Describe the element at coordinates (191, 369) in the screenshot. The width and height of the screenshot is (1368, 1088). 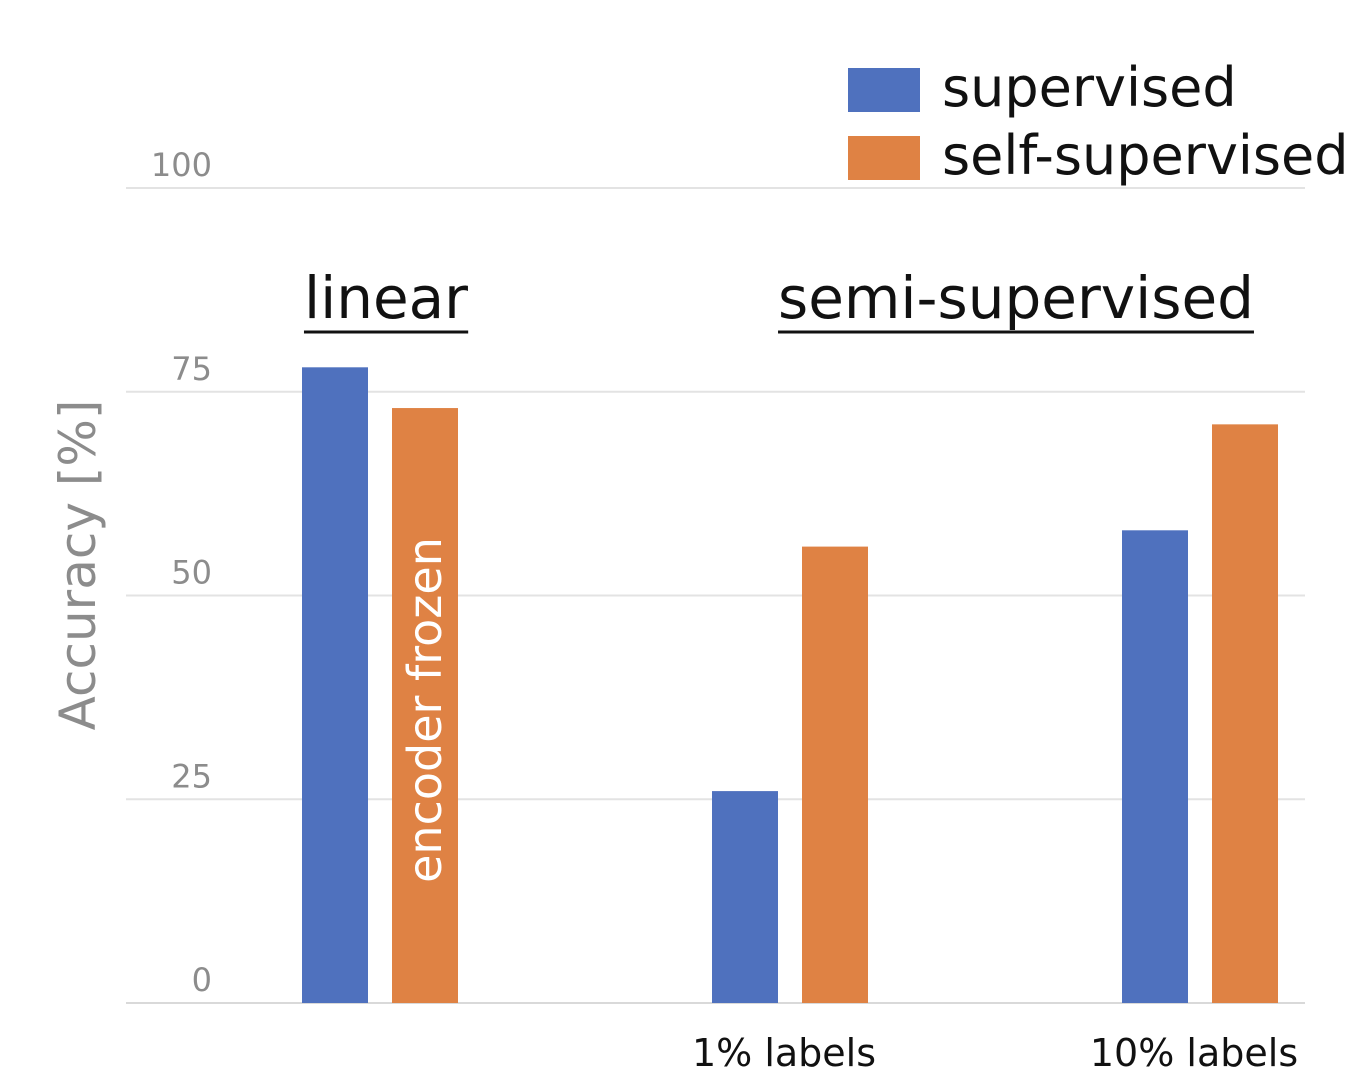
I see `y-tick-label: 75` at that location.